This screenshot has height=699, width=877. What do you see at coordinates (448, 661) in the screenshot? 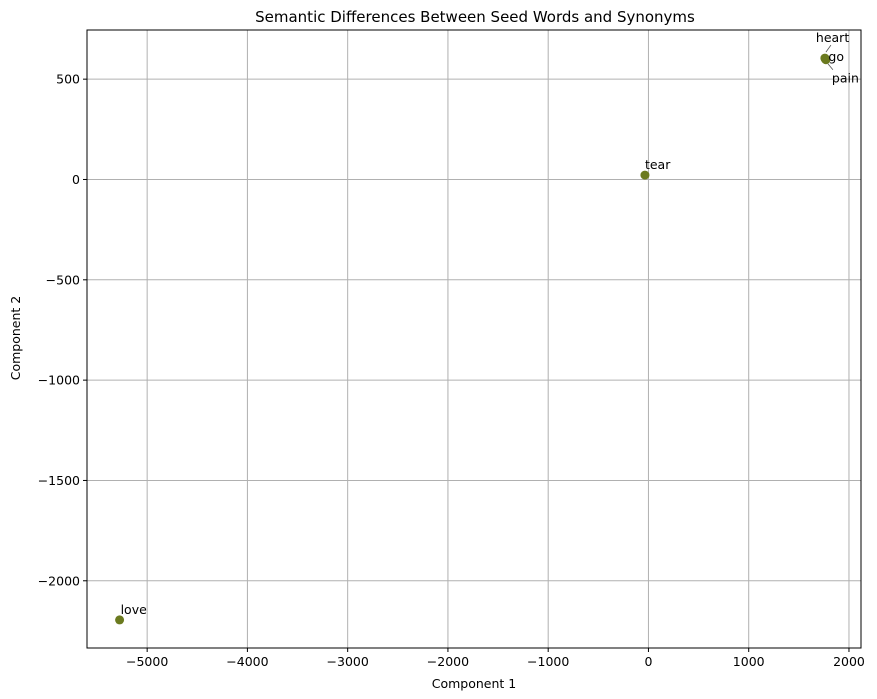
I see `x-tick-label: −2000` at bounding box center [448, 661].